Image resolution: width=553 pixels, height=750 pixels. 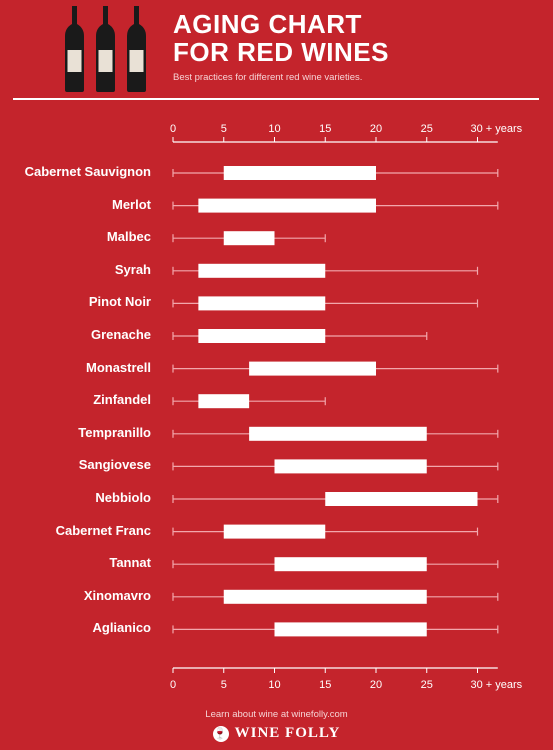 I want to click on wine-label: Monastrell, so click(x=118, y=367).